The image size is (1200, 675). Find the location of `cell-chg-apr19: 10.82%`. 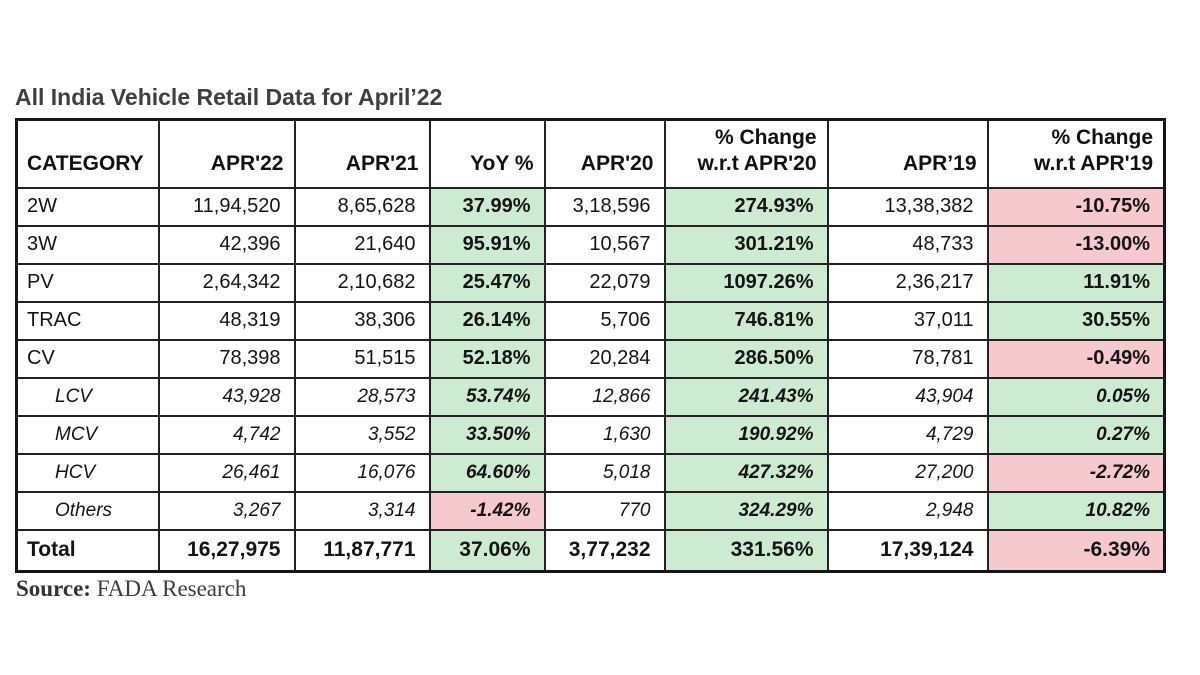

cell-chg-apr19: 10.82% is located at coordinates (1076, 510).